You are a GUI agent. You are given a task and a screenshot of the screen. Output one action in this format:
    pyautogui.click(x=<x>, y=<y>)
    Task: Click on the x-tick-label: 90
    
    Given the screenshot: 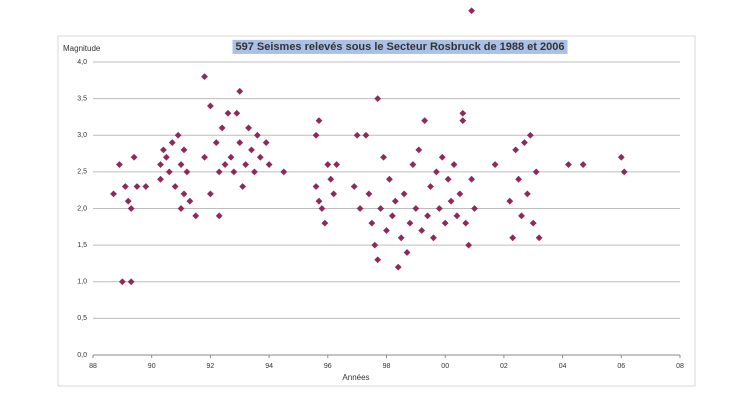 What is the action you would take?
    pyautogui.click(x=152, y=366)
    